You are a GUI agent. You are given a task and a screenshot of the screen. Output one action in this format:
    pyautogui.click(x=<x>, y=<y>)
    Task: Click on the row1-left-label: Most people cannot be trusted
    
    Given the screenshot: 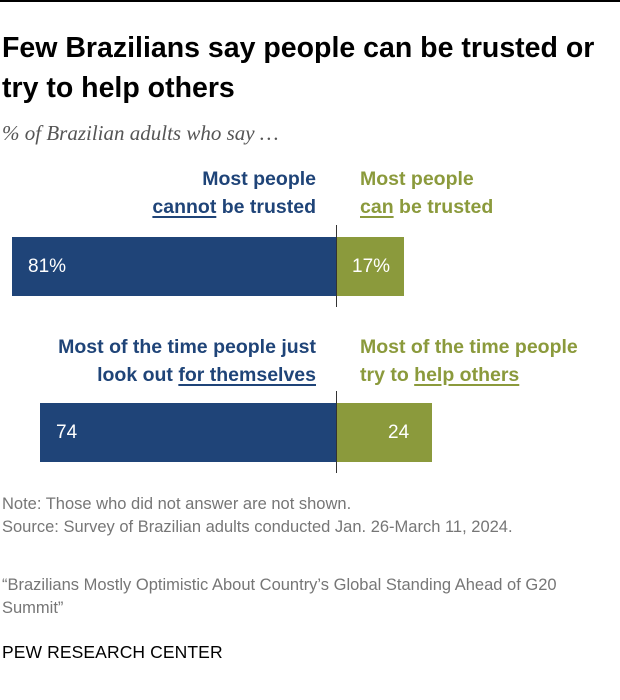 What is the action you would take?
    pyautogui.click(x=166, y=193)
    